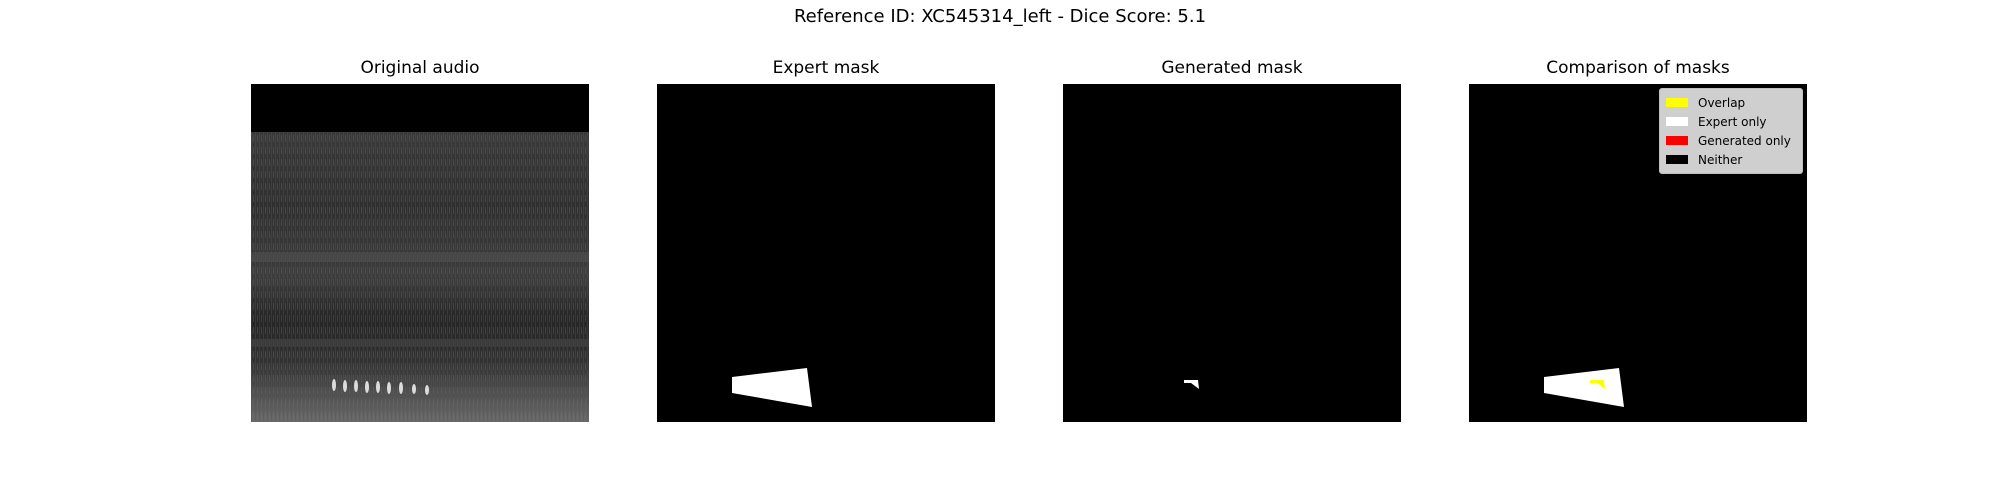 Image resolution: width=2000 pixels, height=500 pixels. Describe the element at coordinates (380, 387) in the screenshot. I see `spectrogram-call-marks` at that location.